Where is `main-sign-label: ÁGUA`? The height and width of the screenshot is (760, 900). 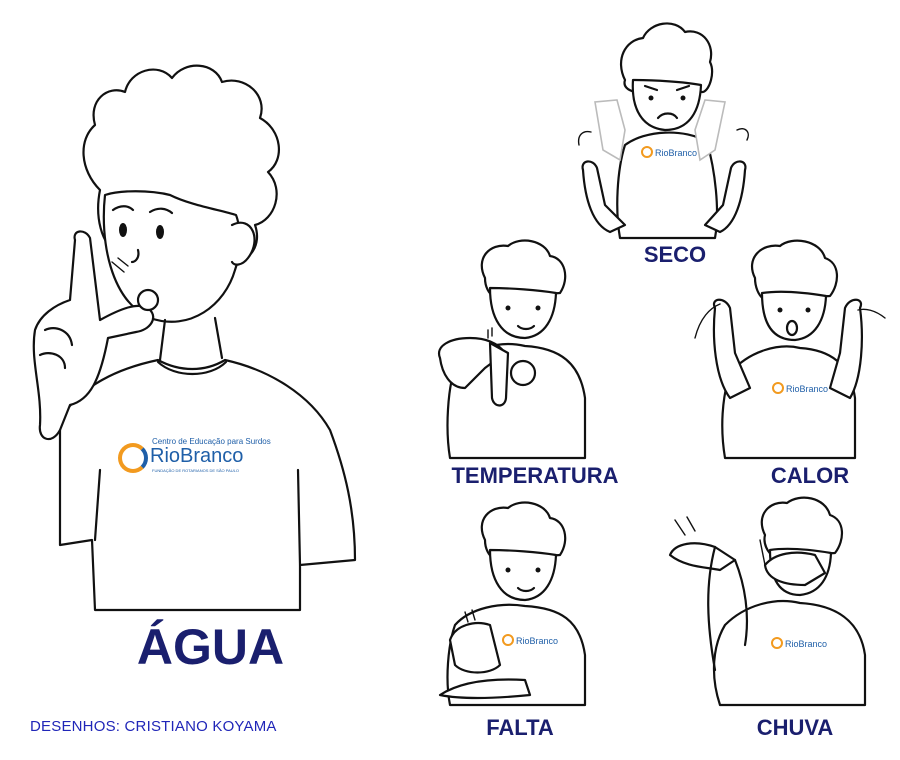 main-sign-label: ÁGUA is located at coordinates (210, 647).